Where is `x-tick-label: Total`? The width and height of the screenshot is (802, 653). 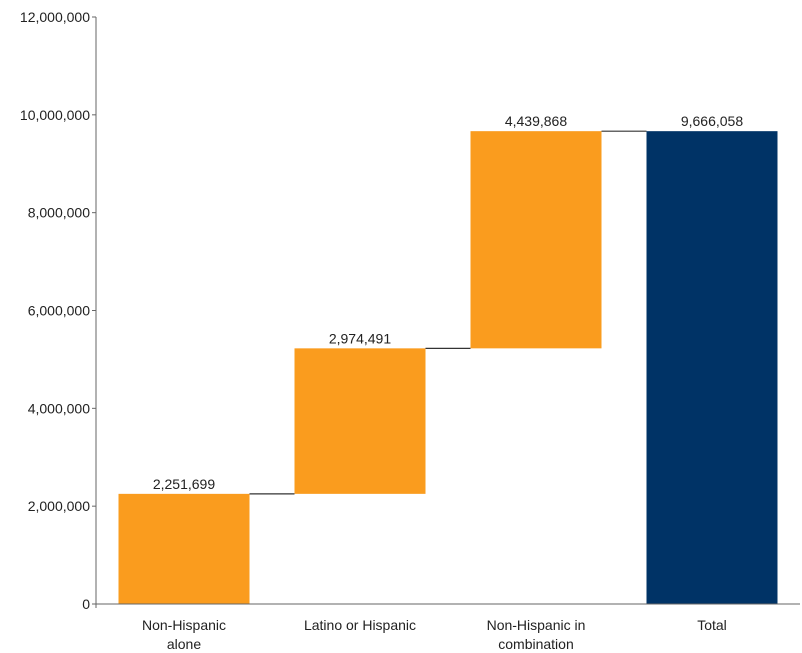 x-tick-label: Total is located at coordinates (712, 625).